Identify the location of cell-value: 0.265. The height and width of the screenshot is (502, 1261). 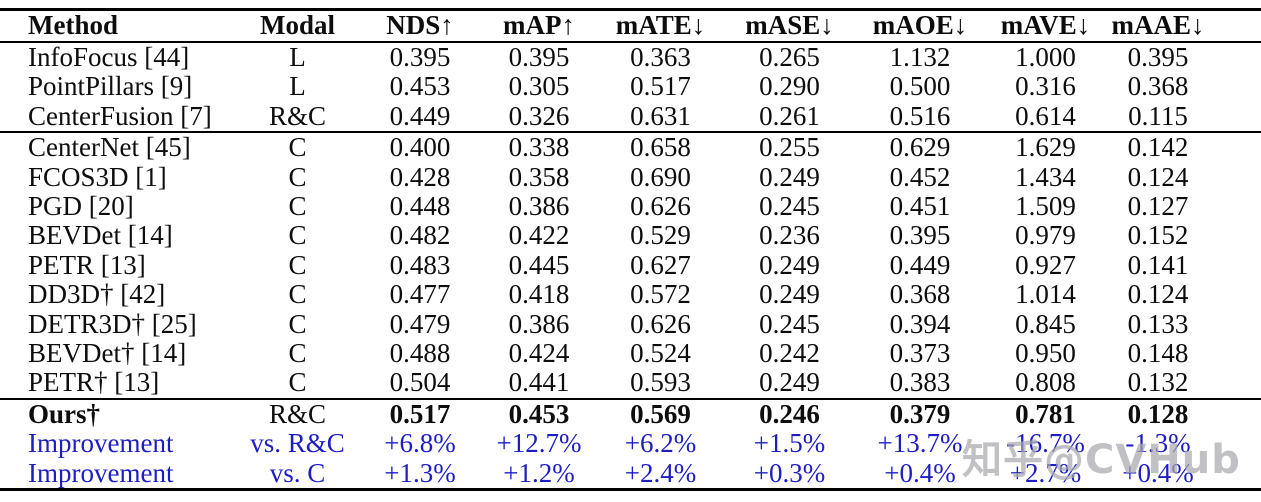
(789, 57).